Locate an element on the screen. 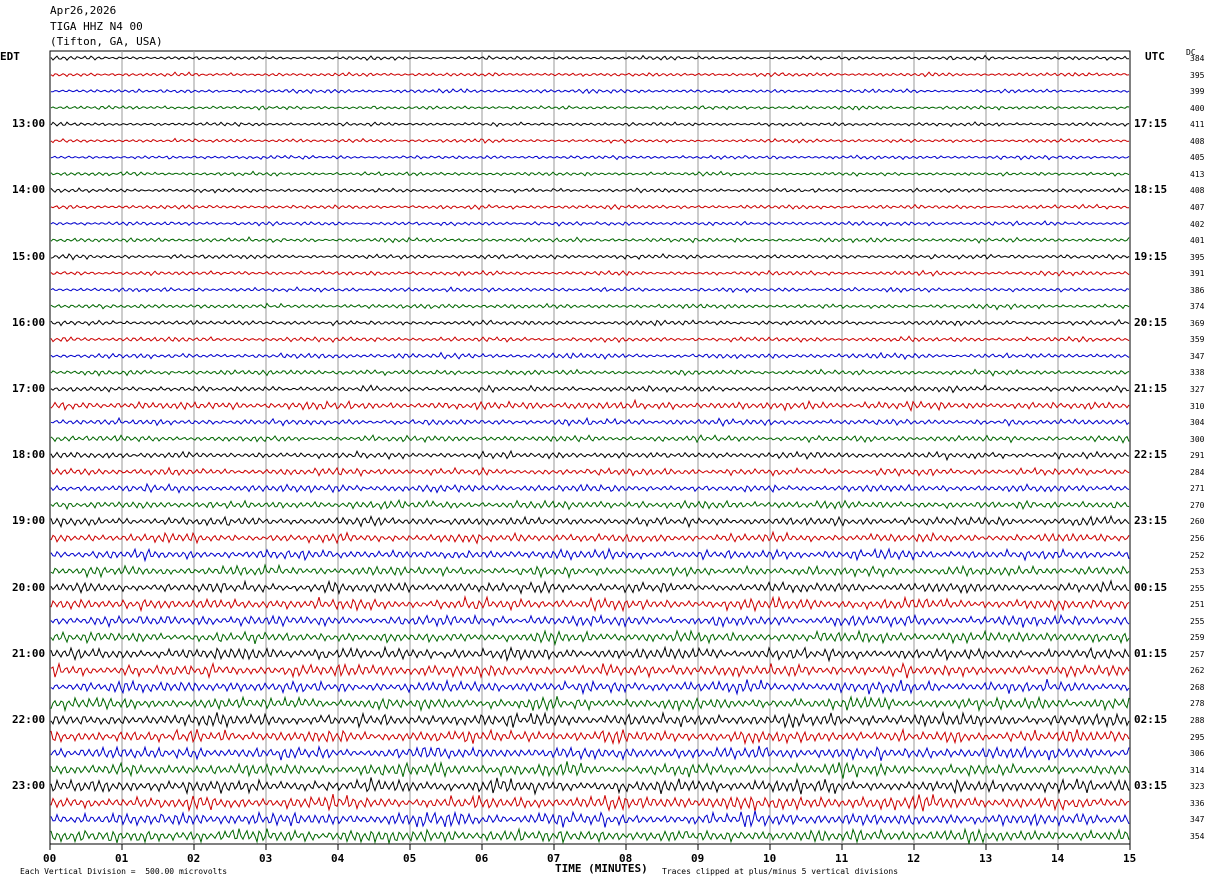  left-hour-label: 20:00 is located at coordinates (29, 587).